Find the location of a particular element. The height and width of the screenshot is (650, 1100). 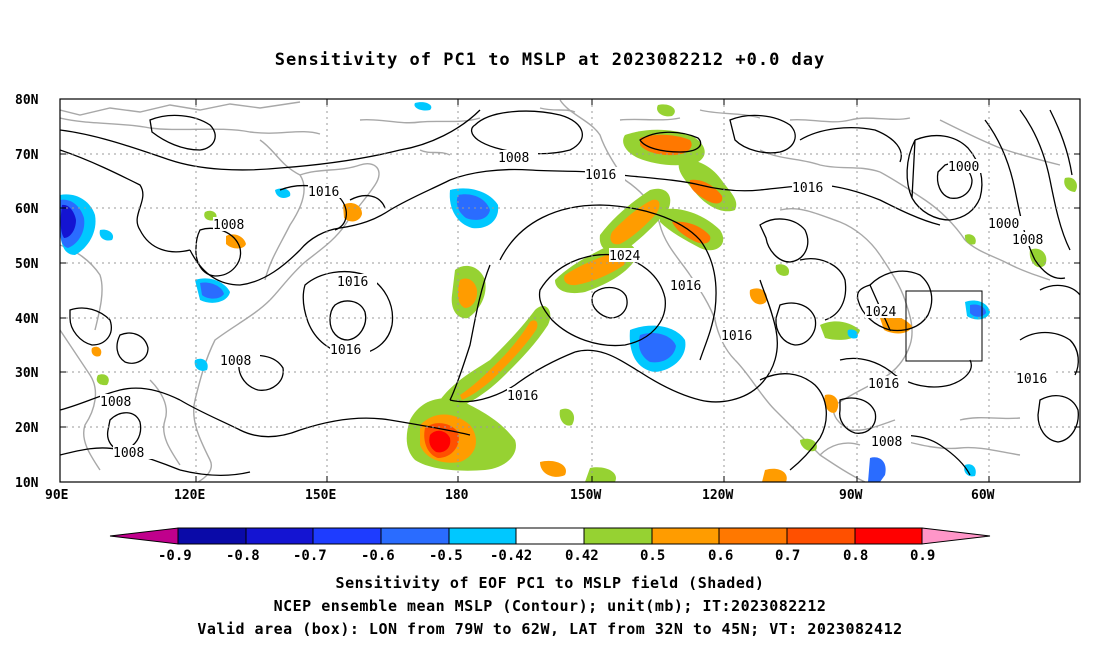

lat-label: 80N is located at coordinates (27, 100).